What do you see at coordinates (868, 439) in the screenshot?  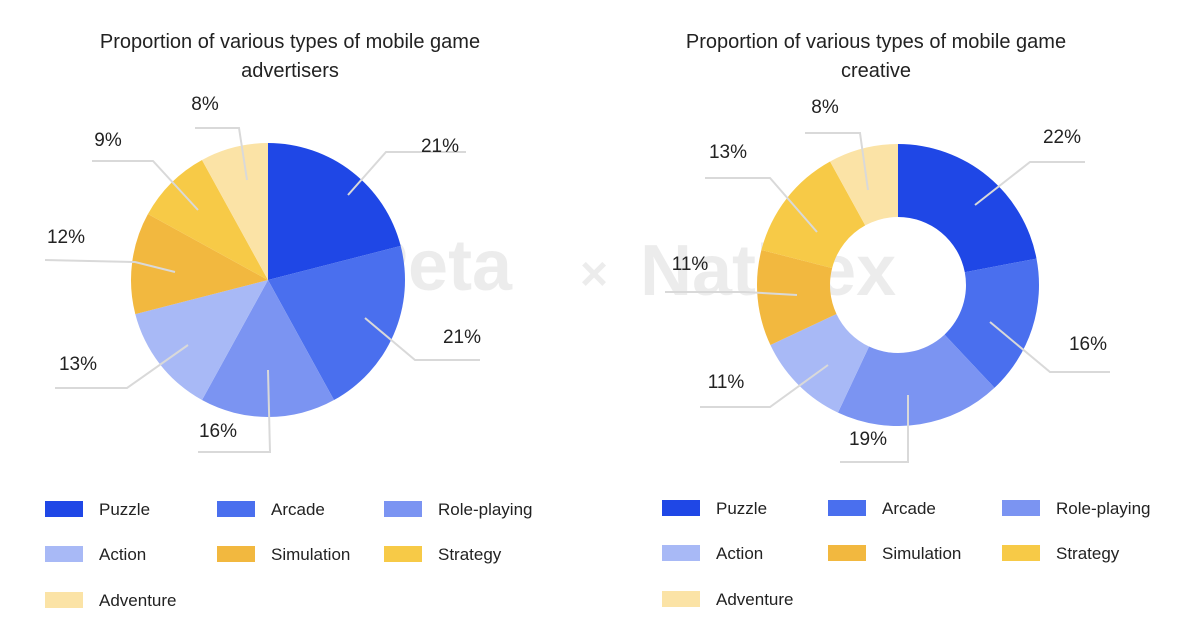 I see `data-label: 19%` at bounding box center [868, 439].